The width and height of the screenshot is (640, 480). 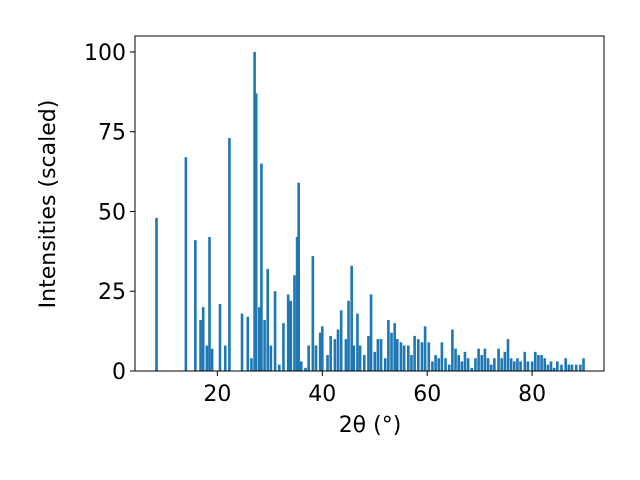 I want to click on y-tick-label: 0, so click(x=119, y=372).